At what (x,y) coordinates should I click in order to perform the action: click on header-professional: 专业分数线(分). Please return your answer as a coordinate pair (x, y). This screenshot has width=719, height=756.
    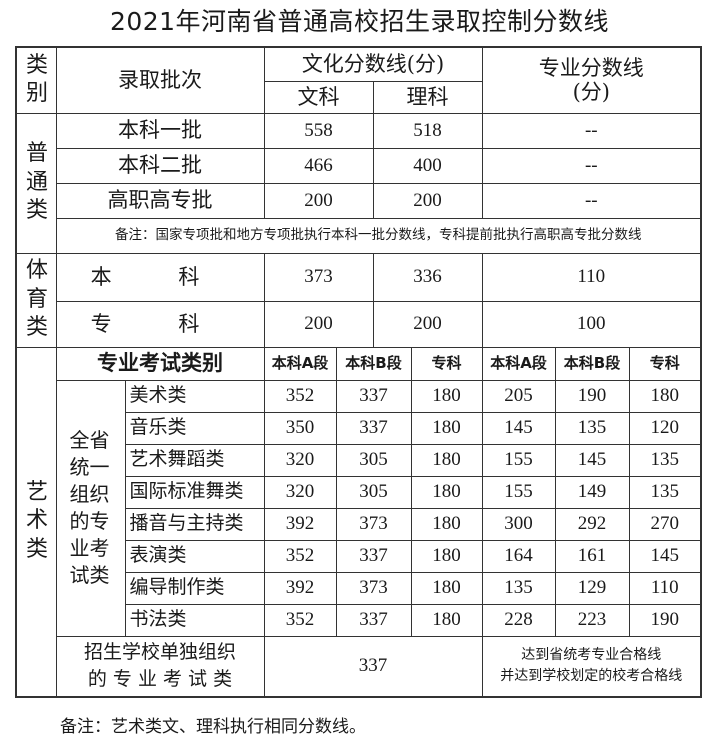
    Looking at the image, I should click on (591, 80).